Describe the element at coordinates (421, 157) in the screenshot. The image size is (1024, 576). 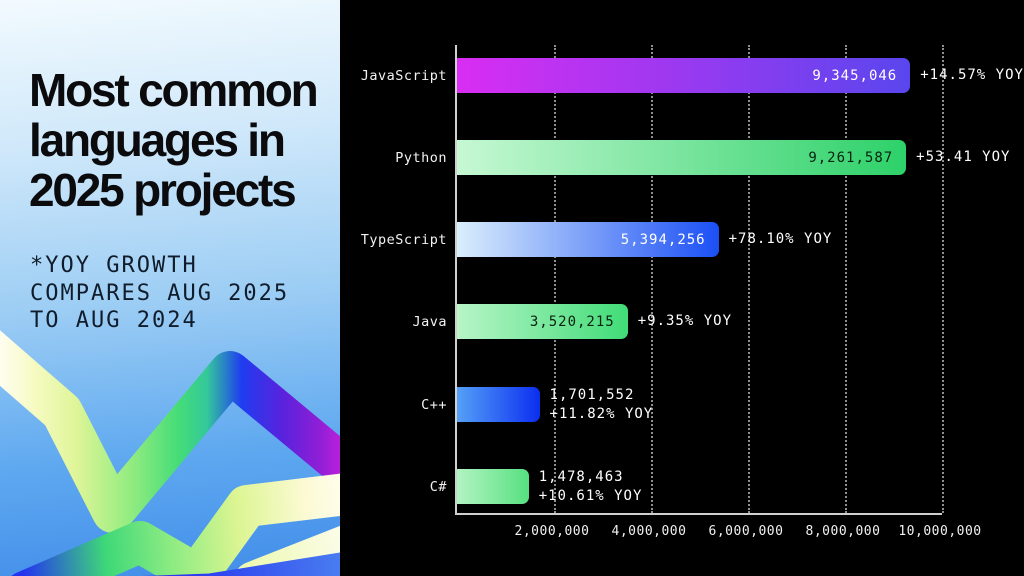
I see `bar-label-python: Python` at that location.